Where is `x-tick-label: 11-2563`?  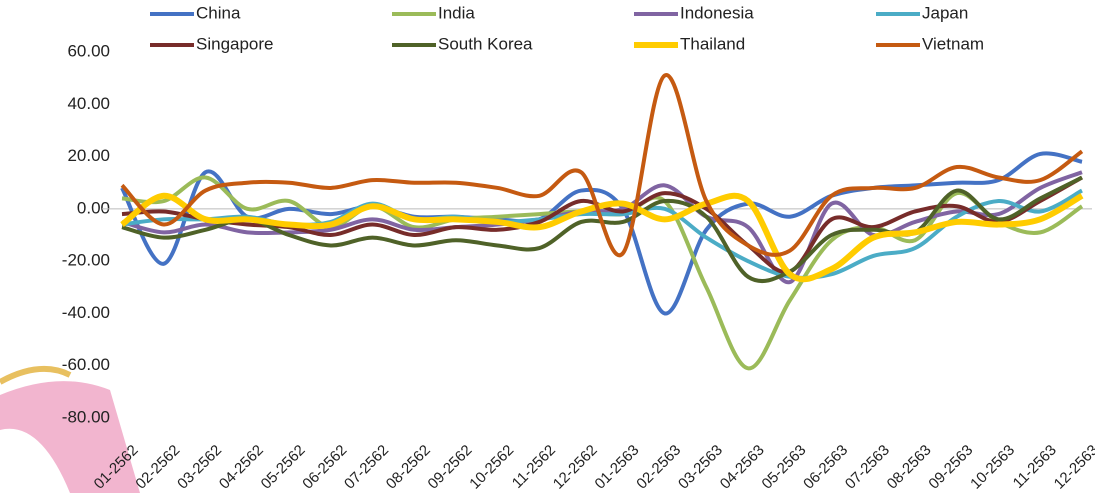
x-tick-label: 11-2563 is located at coordinates (1035, 467).